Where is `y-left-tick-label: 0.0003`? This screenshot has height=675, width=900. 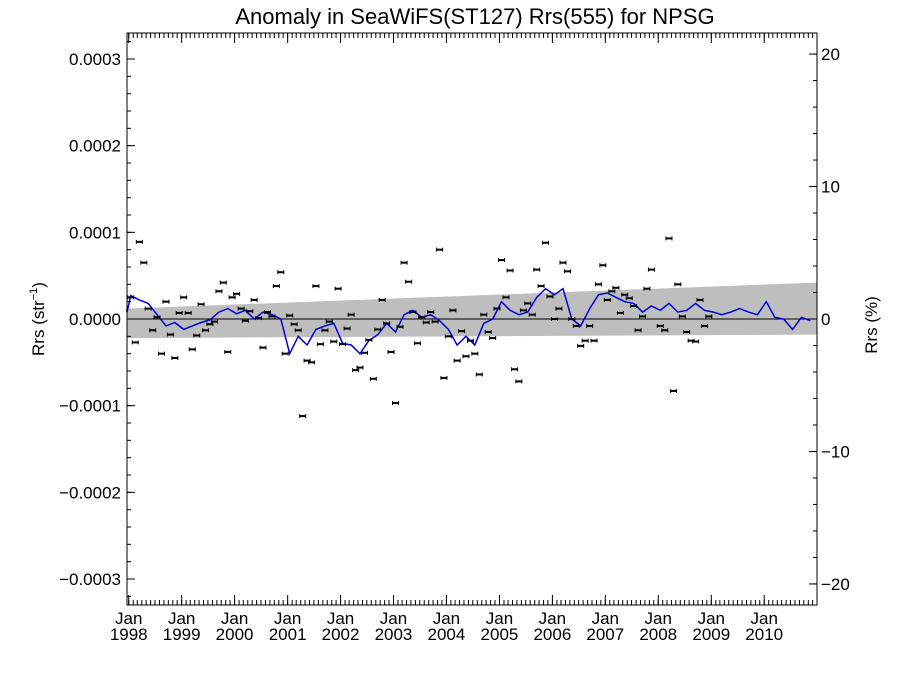 y-left-tick-label: 0.0003 is located at coordinates (95, 59).